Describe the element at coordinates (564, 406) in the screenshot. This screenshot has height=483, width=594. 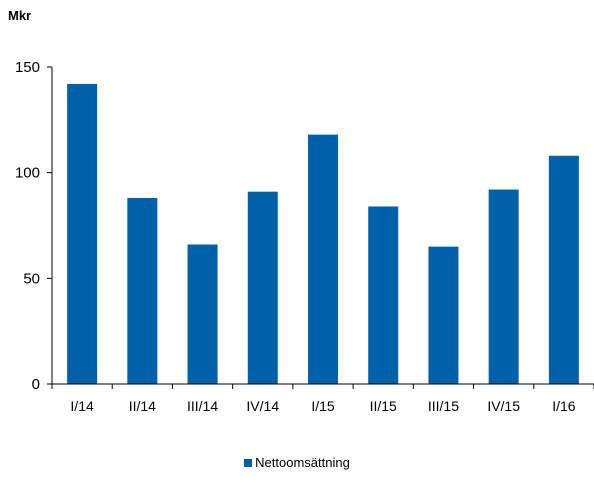
I see `x-tick-label-I/16: I/16` at that location.